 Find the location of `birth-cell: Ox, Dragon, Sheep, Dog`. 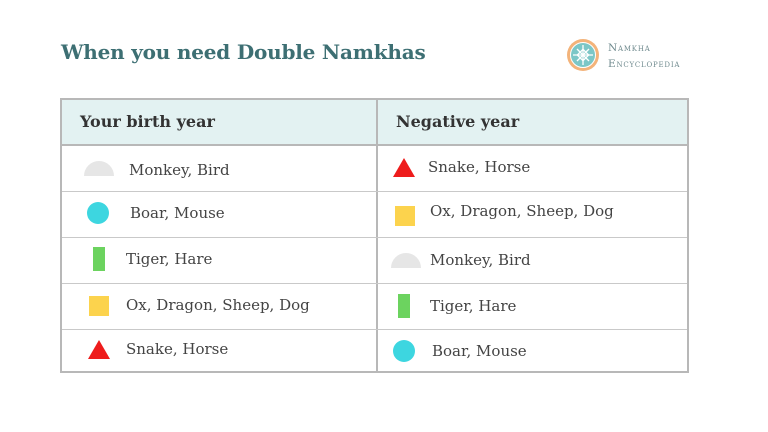

birth-cell: Ox, Dragon, Sheep, Dog is located at coordinates (218, 305).